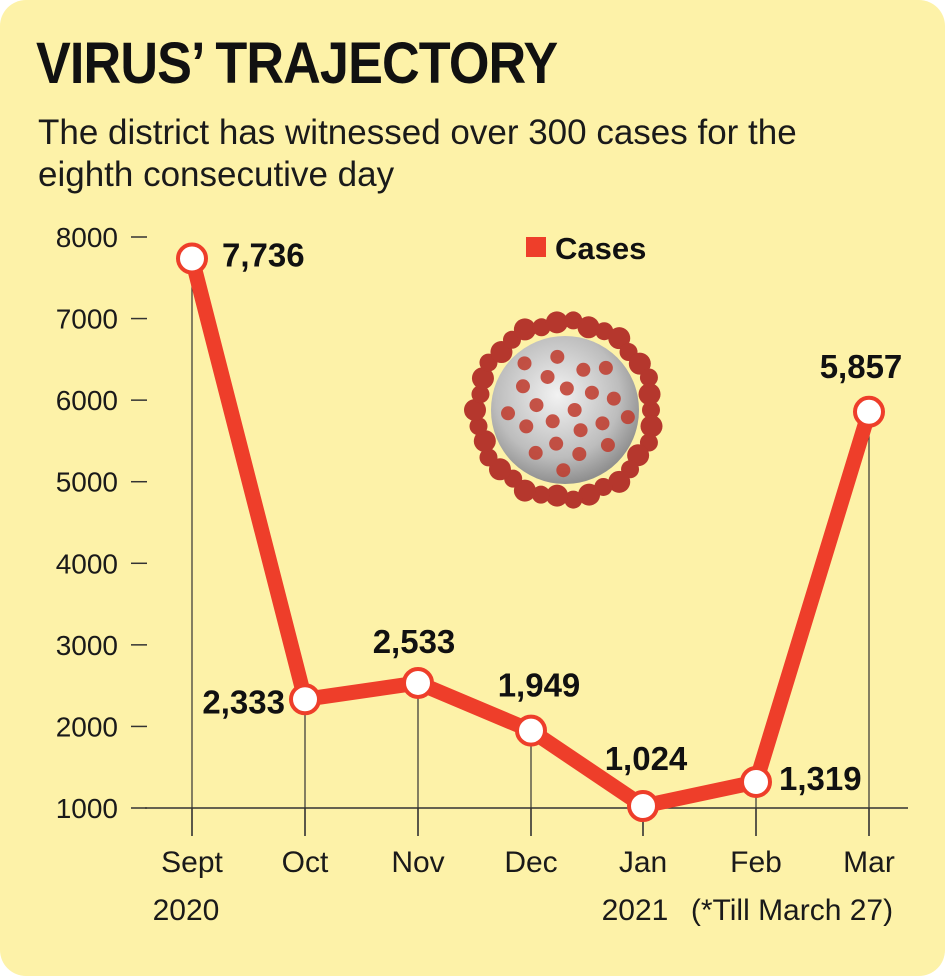  Describe the element at coordinates (87, 237) in the screenshot. I see `y-tick-label: 8000` at that location.